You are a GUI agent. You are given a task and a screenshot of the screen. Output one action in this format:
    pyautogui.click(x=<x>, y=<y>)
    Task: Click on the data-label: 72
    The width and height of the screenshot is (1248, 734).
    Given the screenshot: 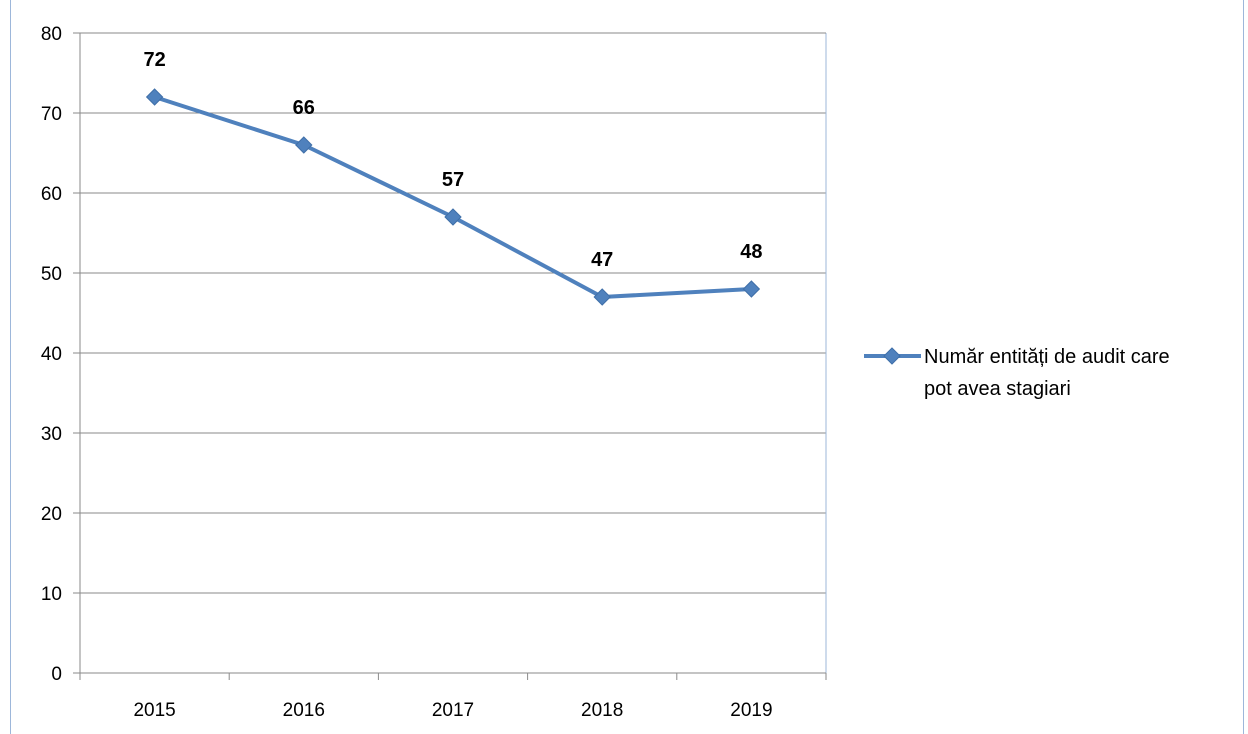 What is the action you would take?
    pyautogui.click(x=154, y=60)
    